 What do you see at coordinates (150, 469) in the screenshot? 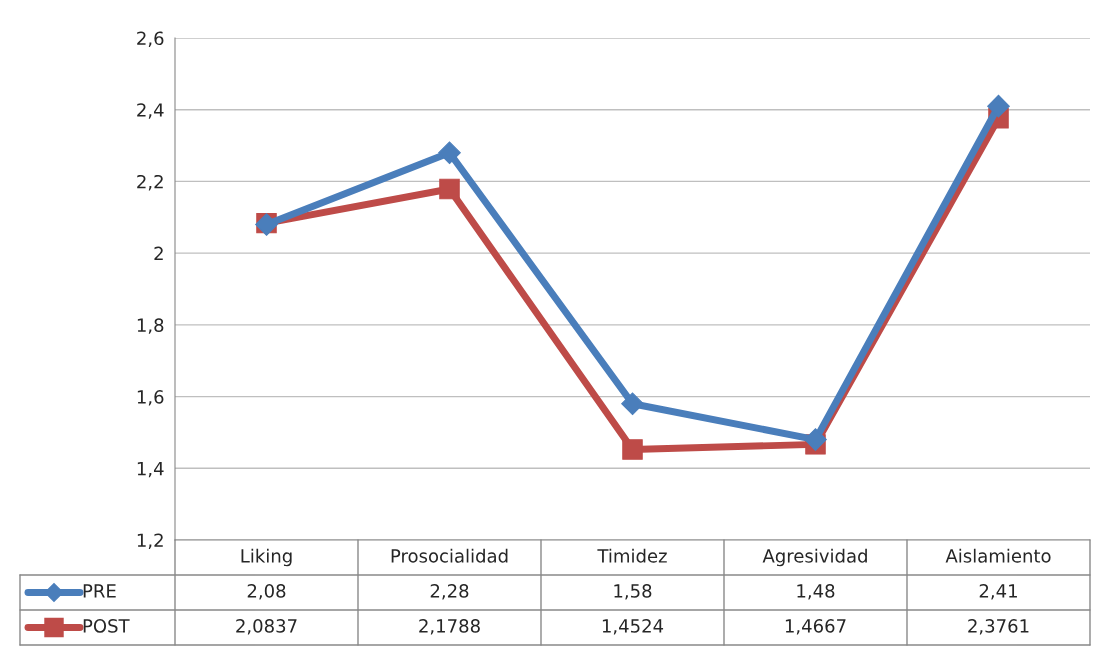
I see `y-tick-label: 1,4` at bounding box center [150, 469].